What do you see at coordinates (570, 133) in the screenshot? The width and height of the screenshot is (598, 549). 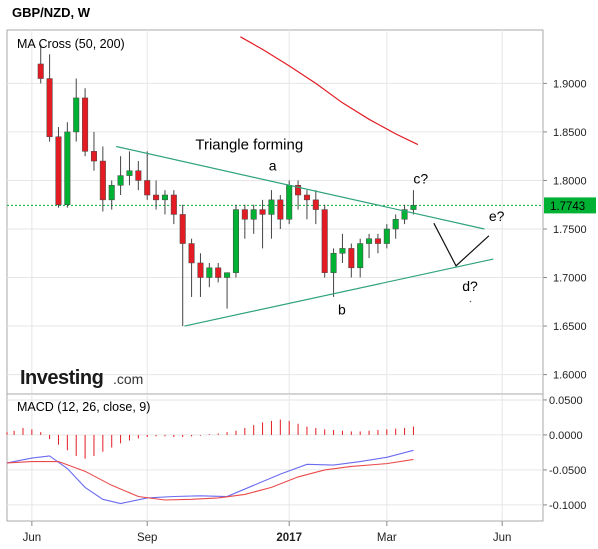 I see `price-tick-label: 1.8500` at bounding box center [570, 133].